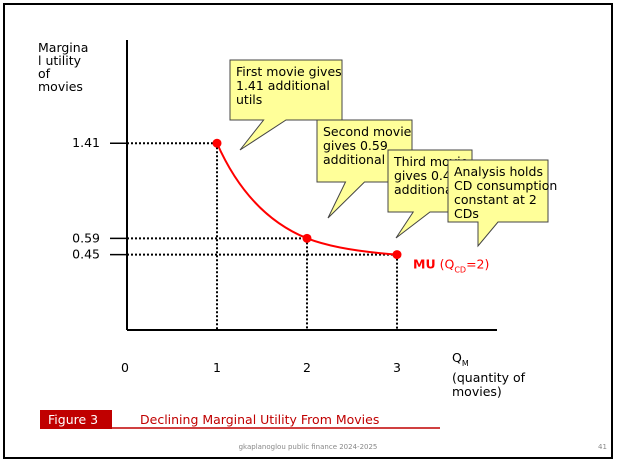 The height and width of the screenshot is (463, 617). Describe the element at coordinates (447, 264) in the screenshot. I see `series-open: (Q` at that location.